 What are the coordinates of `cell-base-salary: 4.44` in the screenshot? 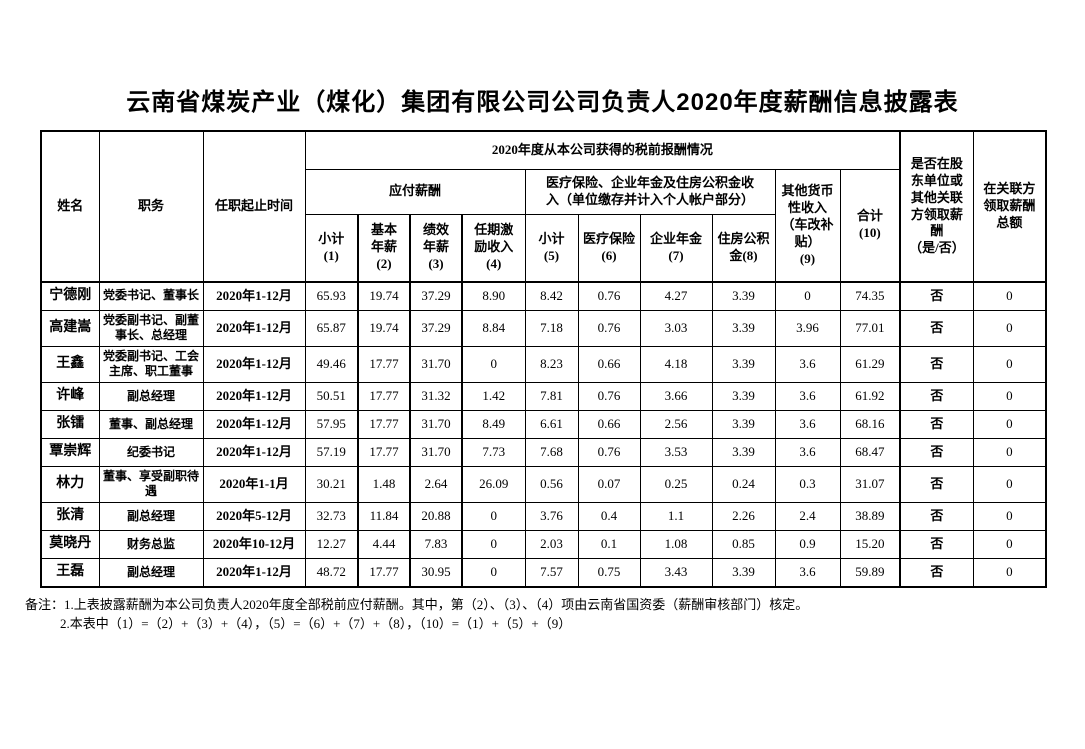 It's located at (384, 545).